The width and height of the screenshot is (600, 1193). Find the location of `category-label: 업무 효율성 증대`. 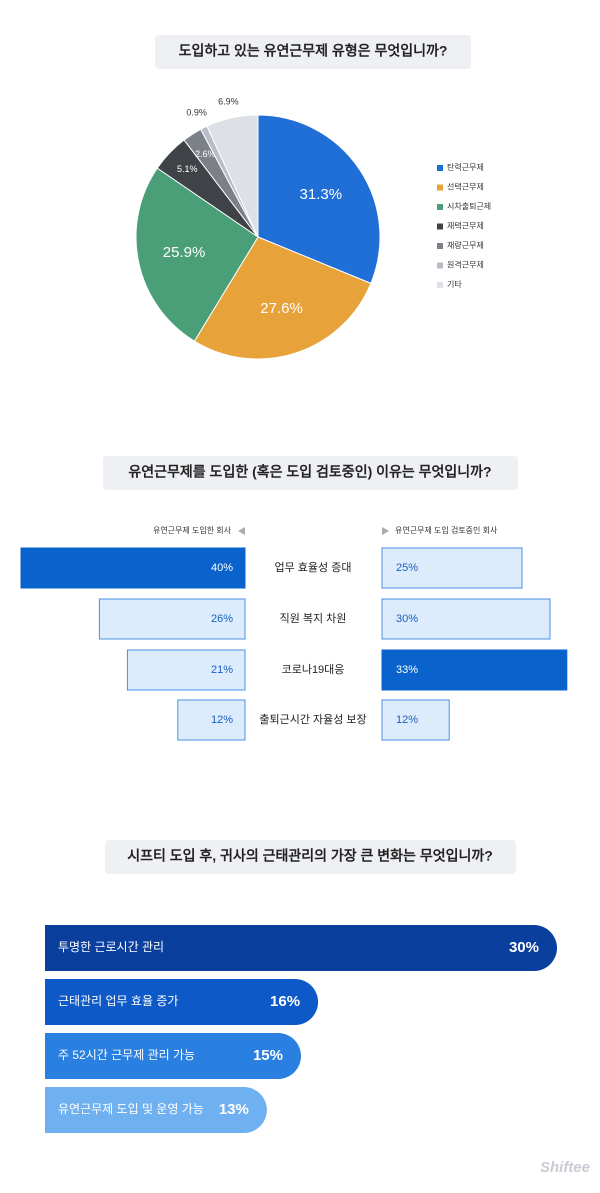

category-label: 업무 효율성 증대 is located at coordinates (313, 567).